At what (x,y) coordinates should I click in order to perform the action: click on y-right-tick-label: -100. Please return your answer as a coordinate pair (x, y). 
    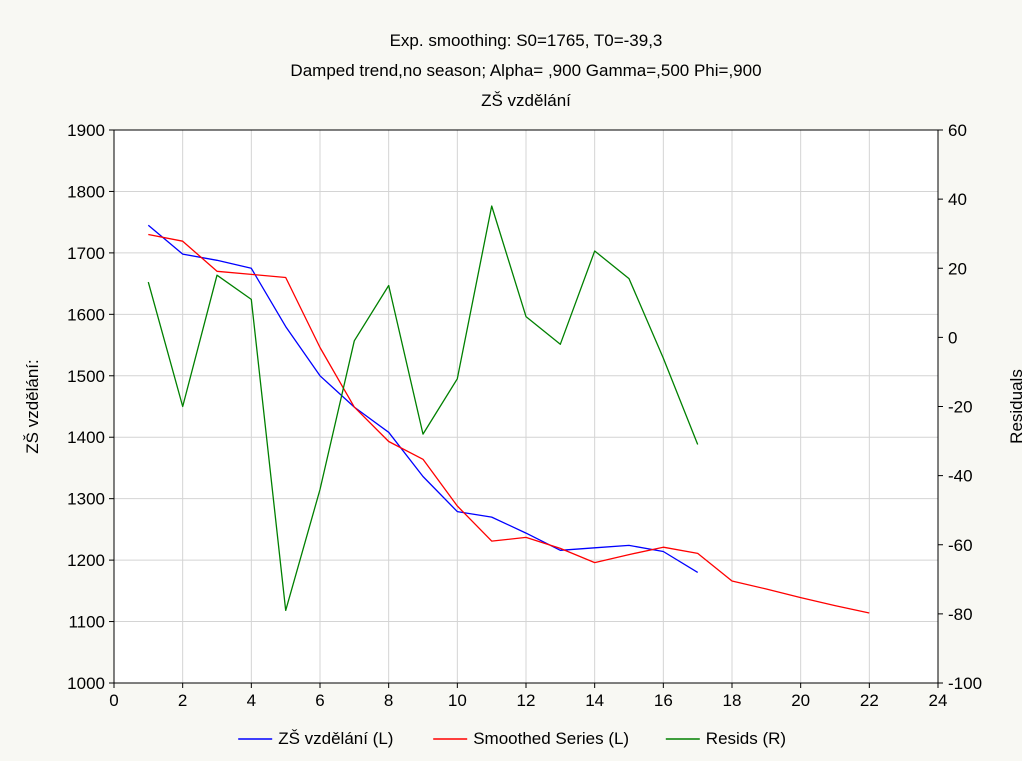
    Looking at the image, I should click on (965, 683).